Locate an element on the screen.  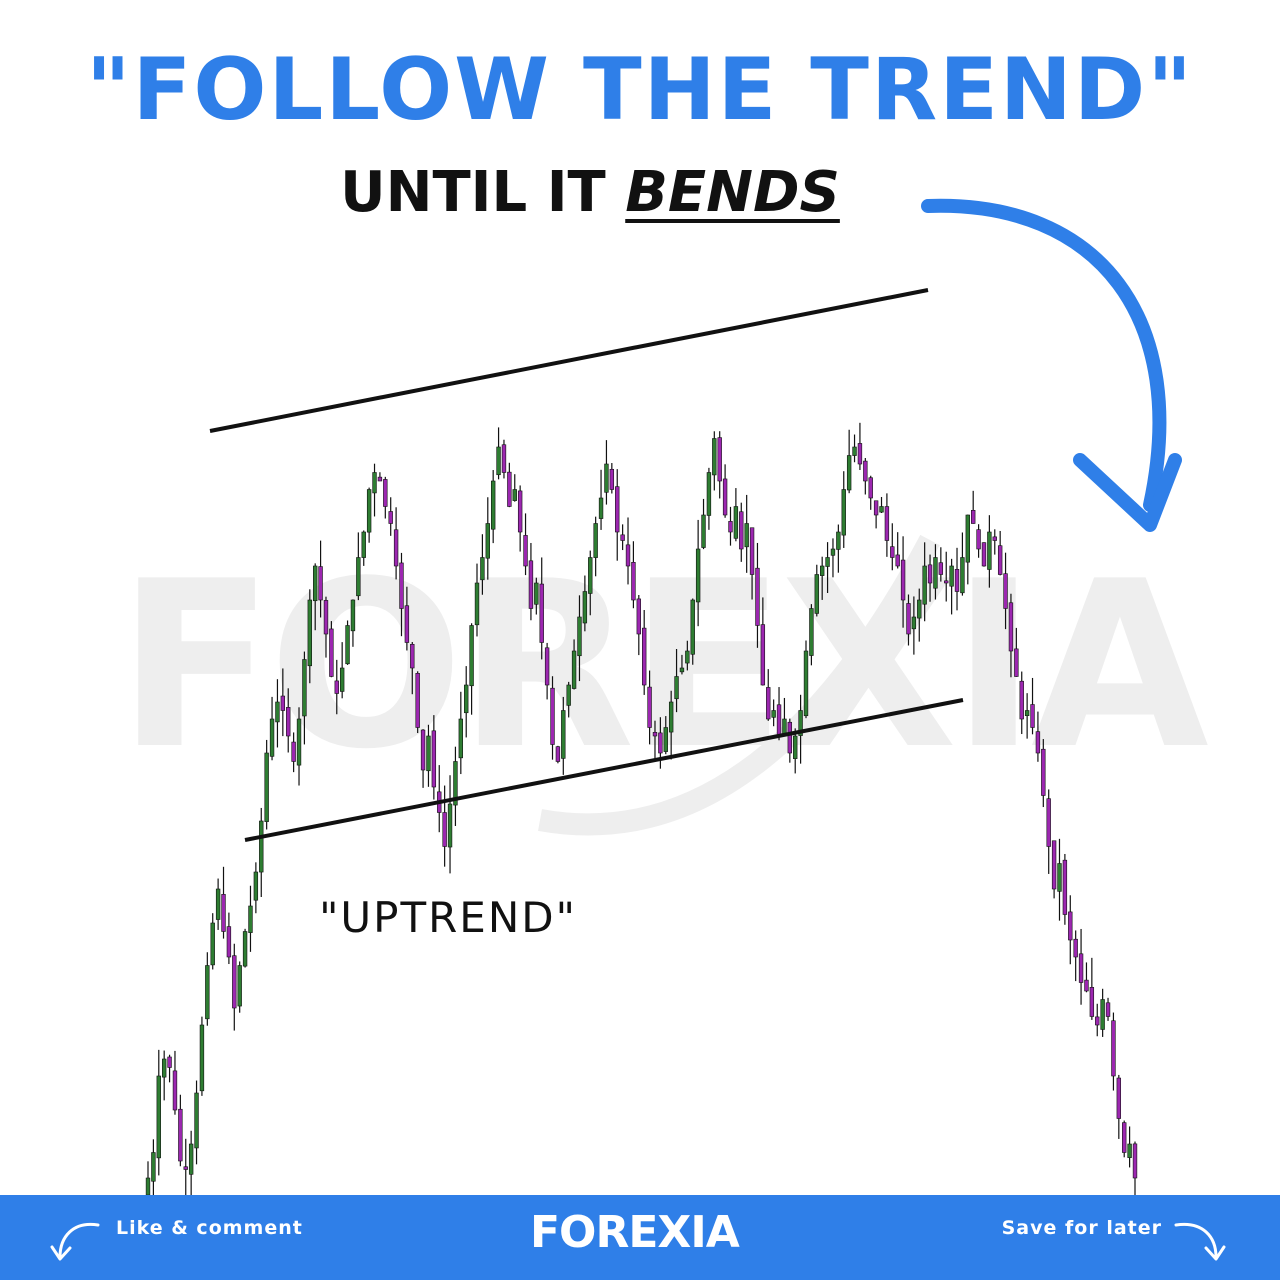
footer-bar: Like & comment FOREXIA Save for later is located at coordinates (640, 1237).